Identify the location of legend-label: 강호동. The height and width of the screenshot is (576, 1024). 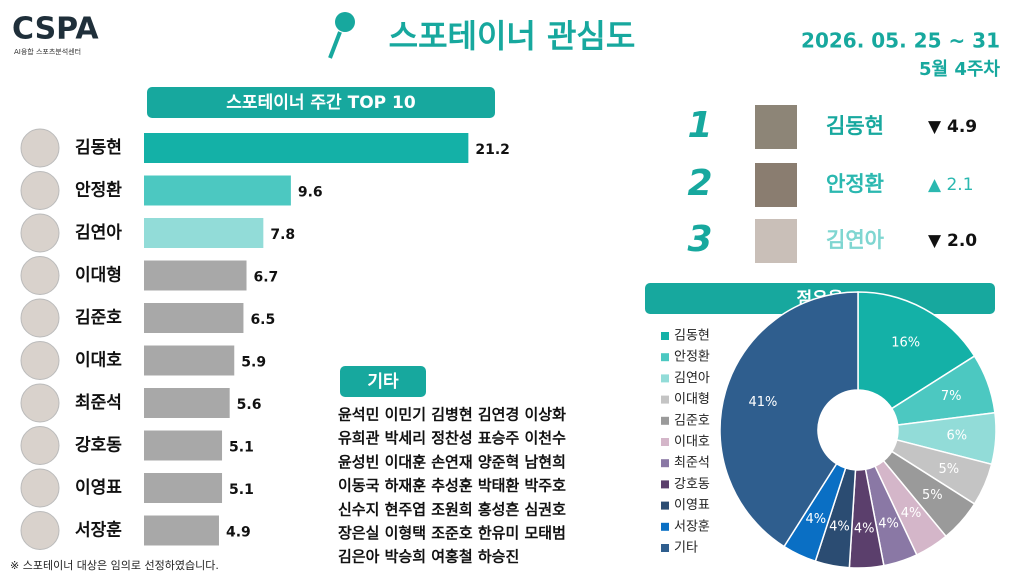
(692, 484).